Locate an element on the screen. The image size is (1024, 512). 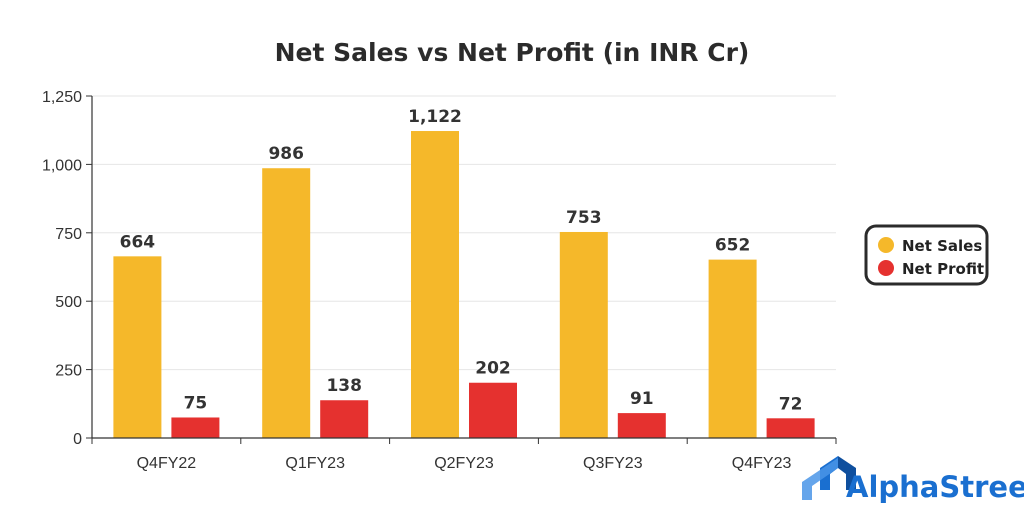
data-label-net-sales: 753 is located at coordinates (584, 218).